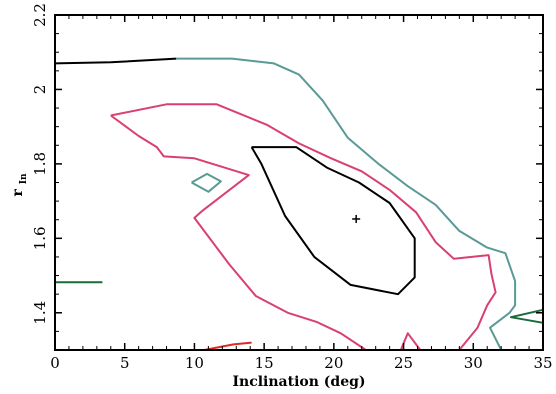  Describe the element at coordinates (40, 90) in the screenshot. I see `y-tick-label: 2` at that location.